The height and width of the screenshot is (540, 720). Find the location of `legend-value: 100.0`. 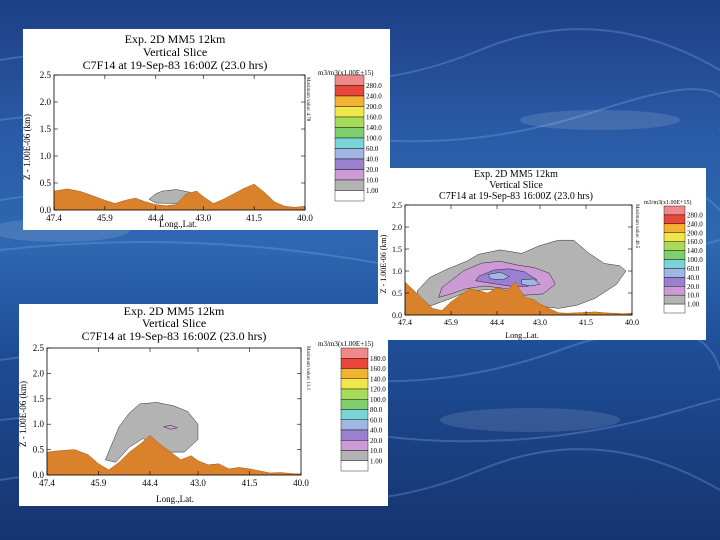

legend-value: 100.0 is located at coordinates (695, 260).